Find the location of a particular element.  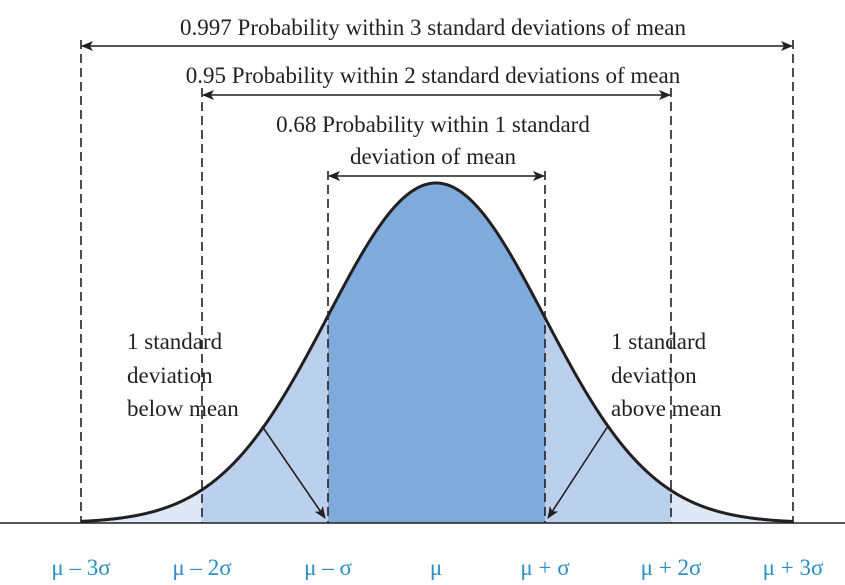

above-mean-annotation: 1 standard deviation above mean is located at coordinates (666, 375).